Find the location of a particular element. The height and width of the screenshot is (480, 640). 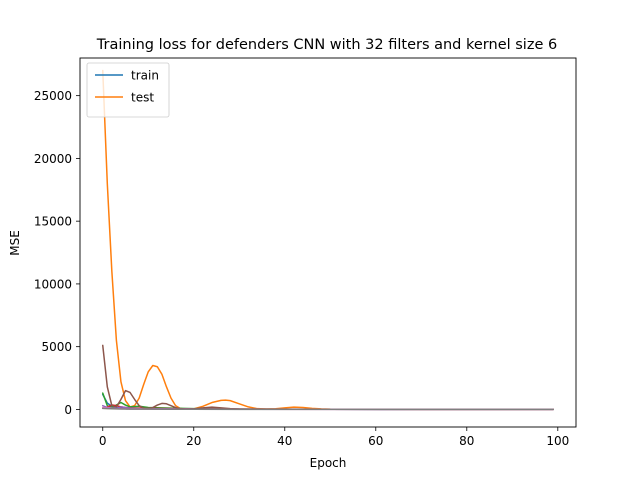

x-tick-label: 60 is located at coordinates (375, 441).